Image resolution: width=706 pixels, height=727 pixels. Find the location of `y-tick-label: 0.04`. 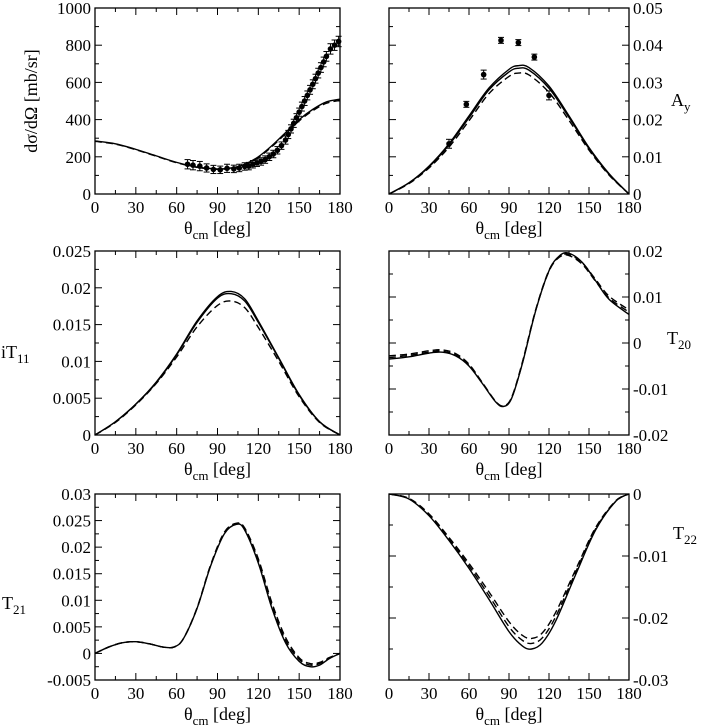

y-tick-label: 0.04 is located at coordinates (648, 45).